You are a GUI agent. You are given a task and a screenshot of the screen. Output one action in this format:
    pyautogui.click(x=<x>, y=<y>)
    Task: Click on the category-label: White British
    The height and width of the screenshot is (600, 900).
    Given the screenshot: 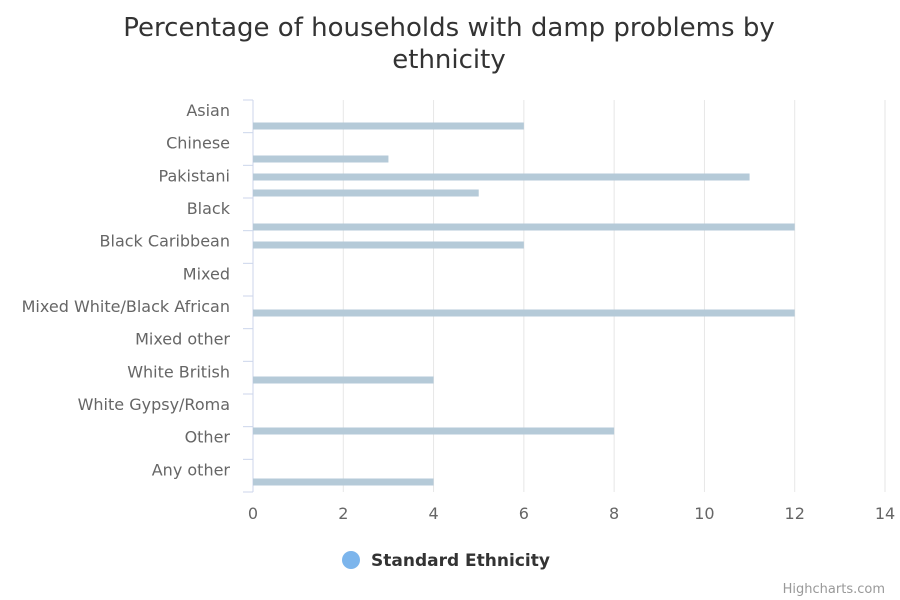 What is the action you would take?
    pyautogui.click(x=178, y=371)
    